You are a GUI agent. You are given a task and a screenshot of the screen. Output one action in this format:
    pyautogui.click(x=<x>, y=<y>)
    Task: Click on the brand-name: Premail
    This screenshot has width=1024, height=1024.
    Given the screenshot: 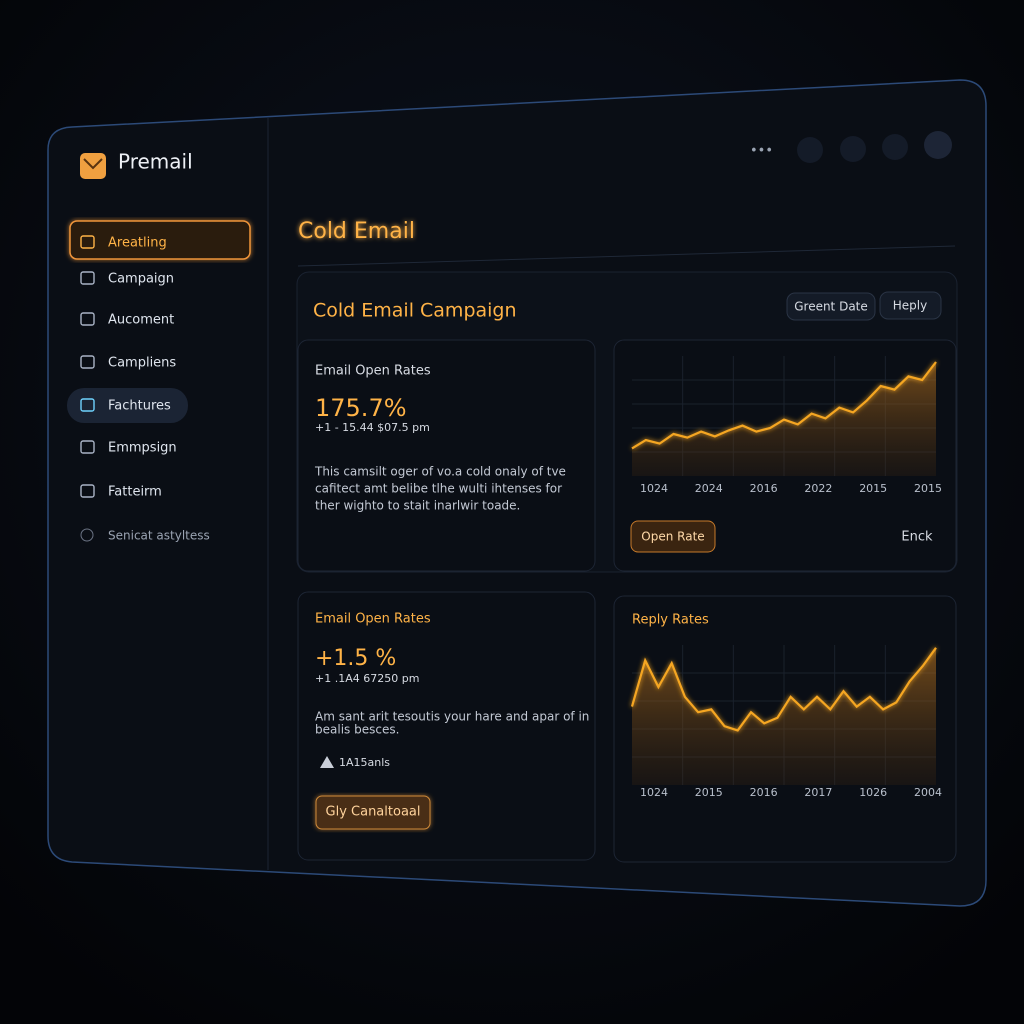 What is the action you would take?
    pyautogui.click(x=155, y=162)
    